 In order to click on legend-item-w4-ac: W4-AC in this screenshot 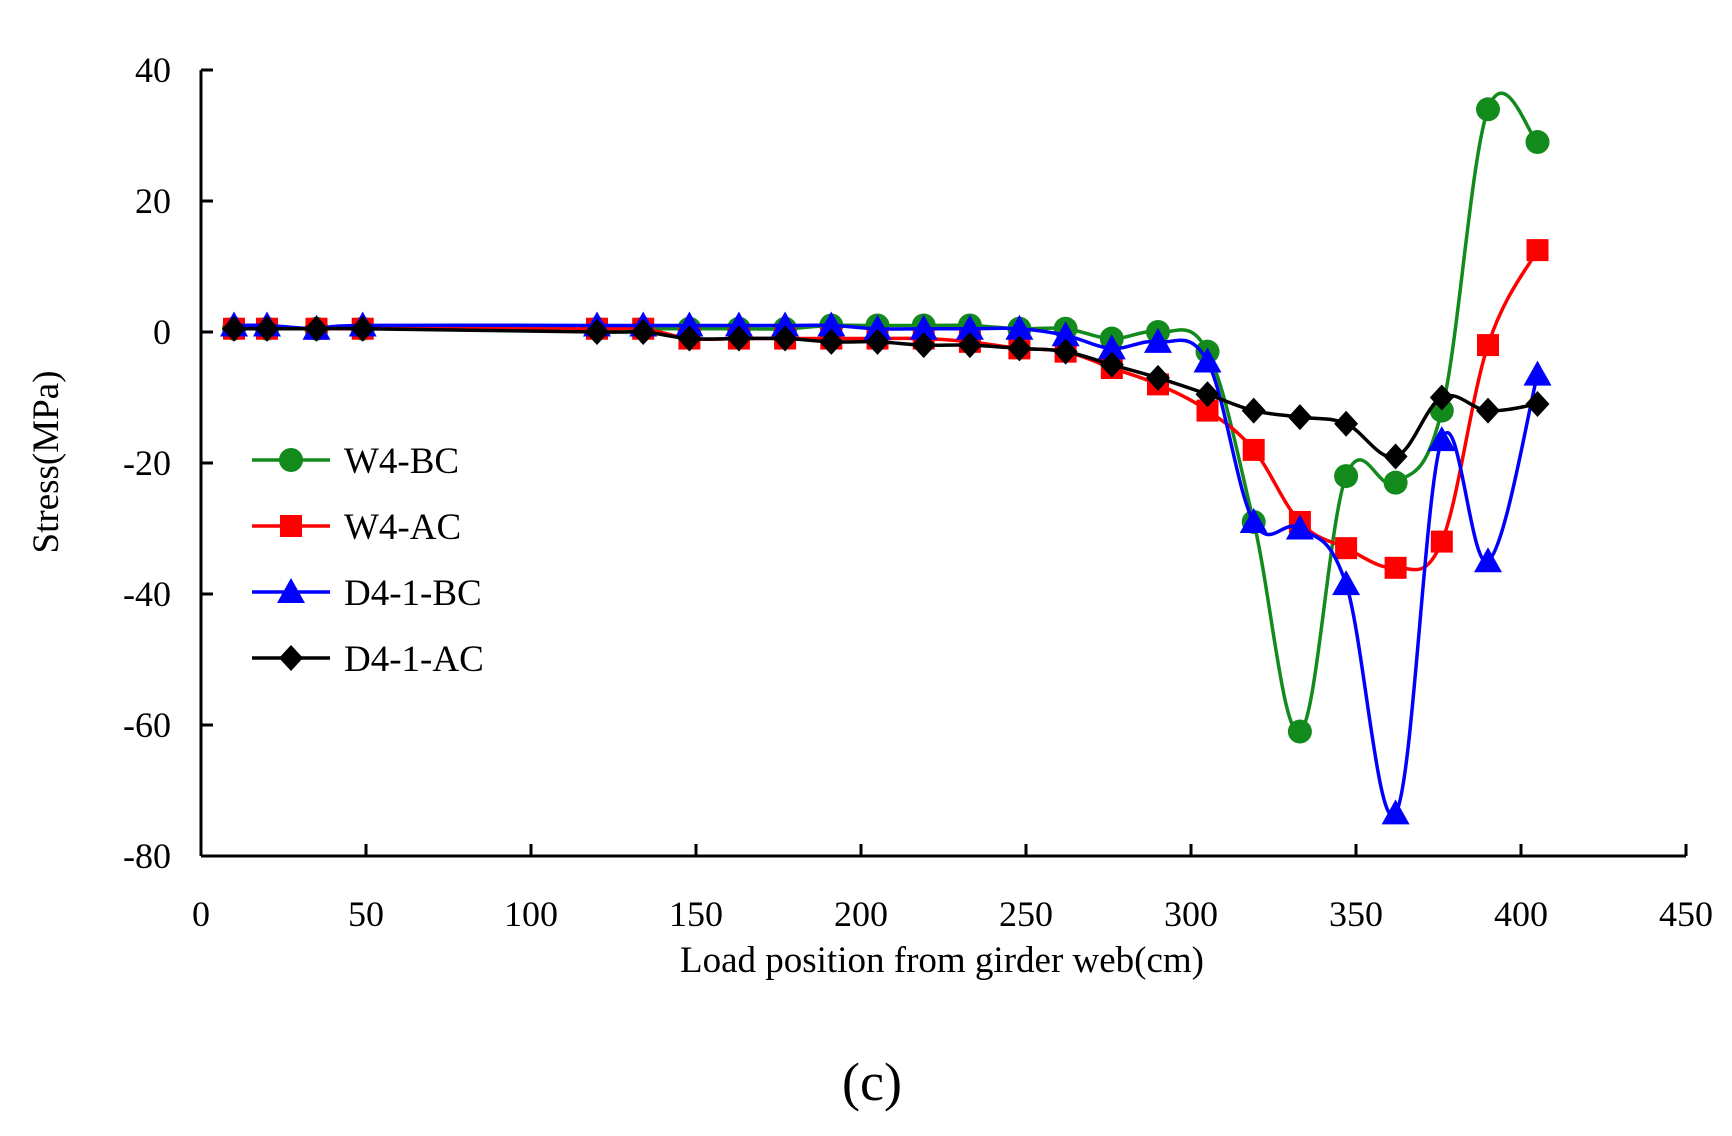, I will do `click(356, 527)`.